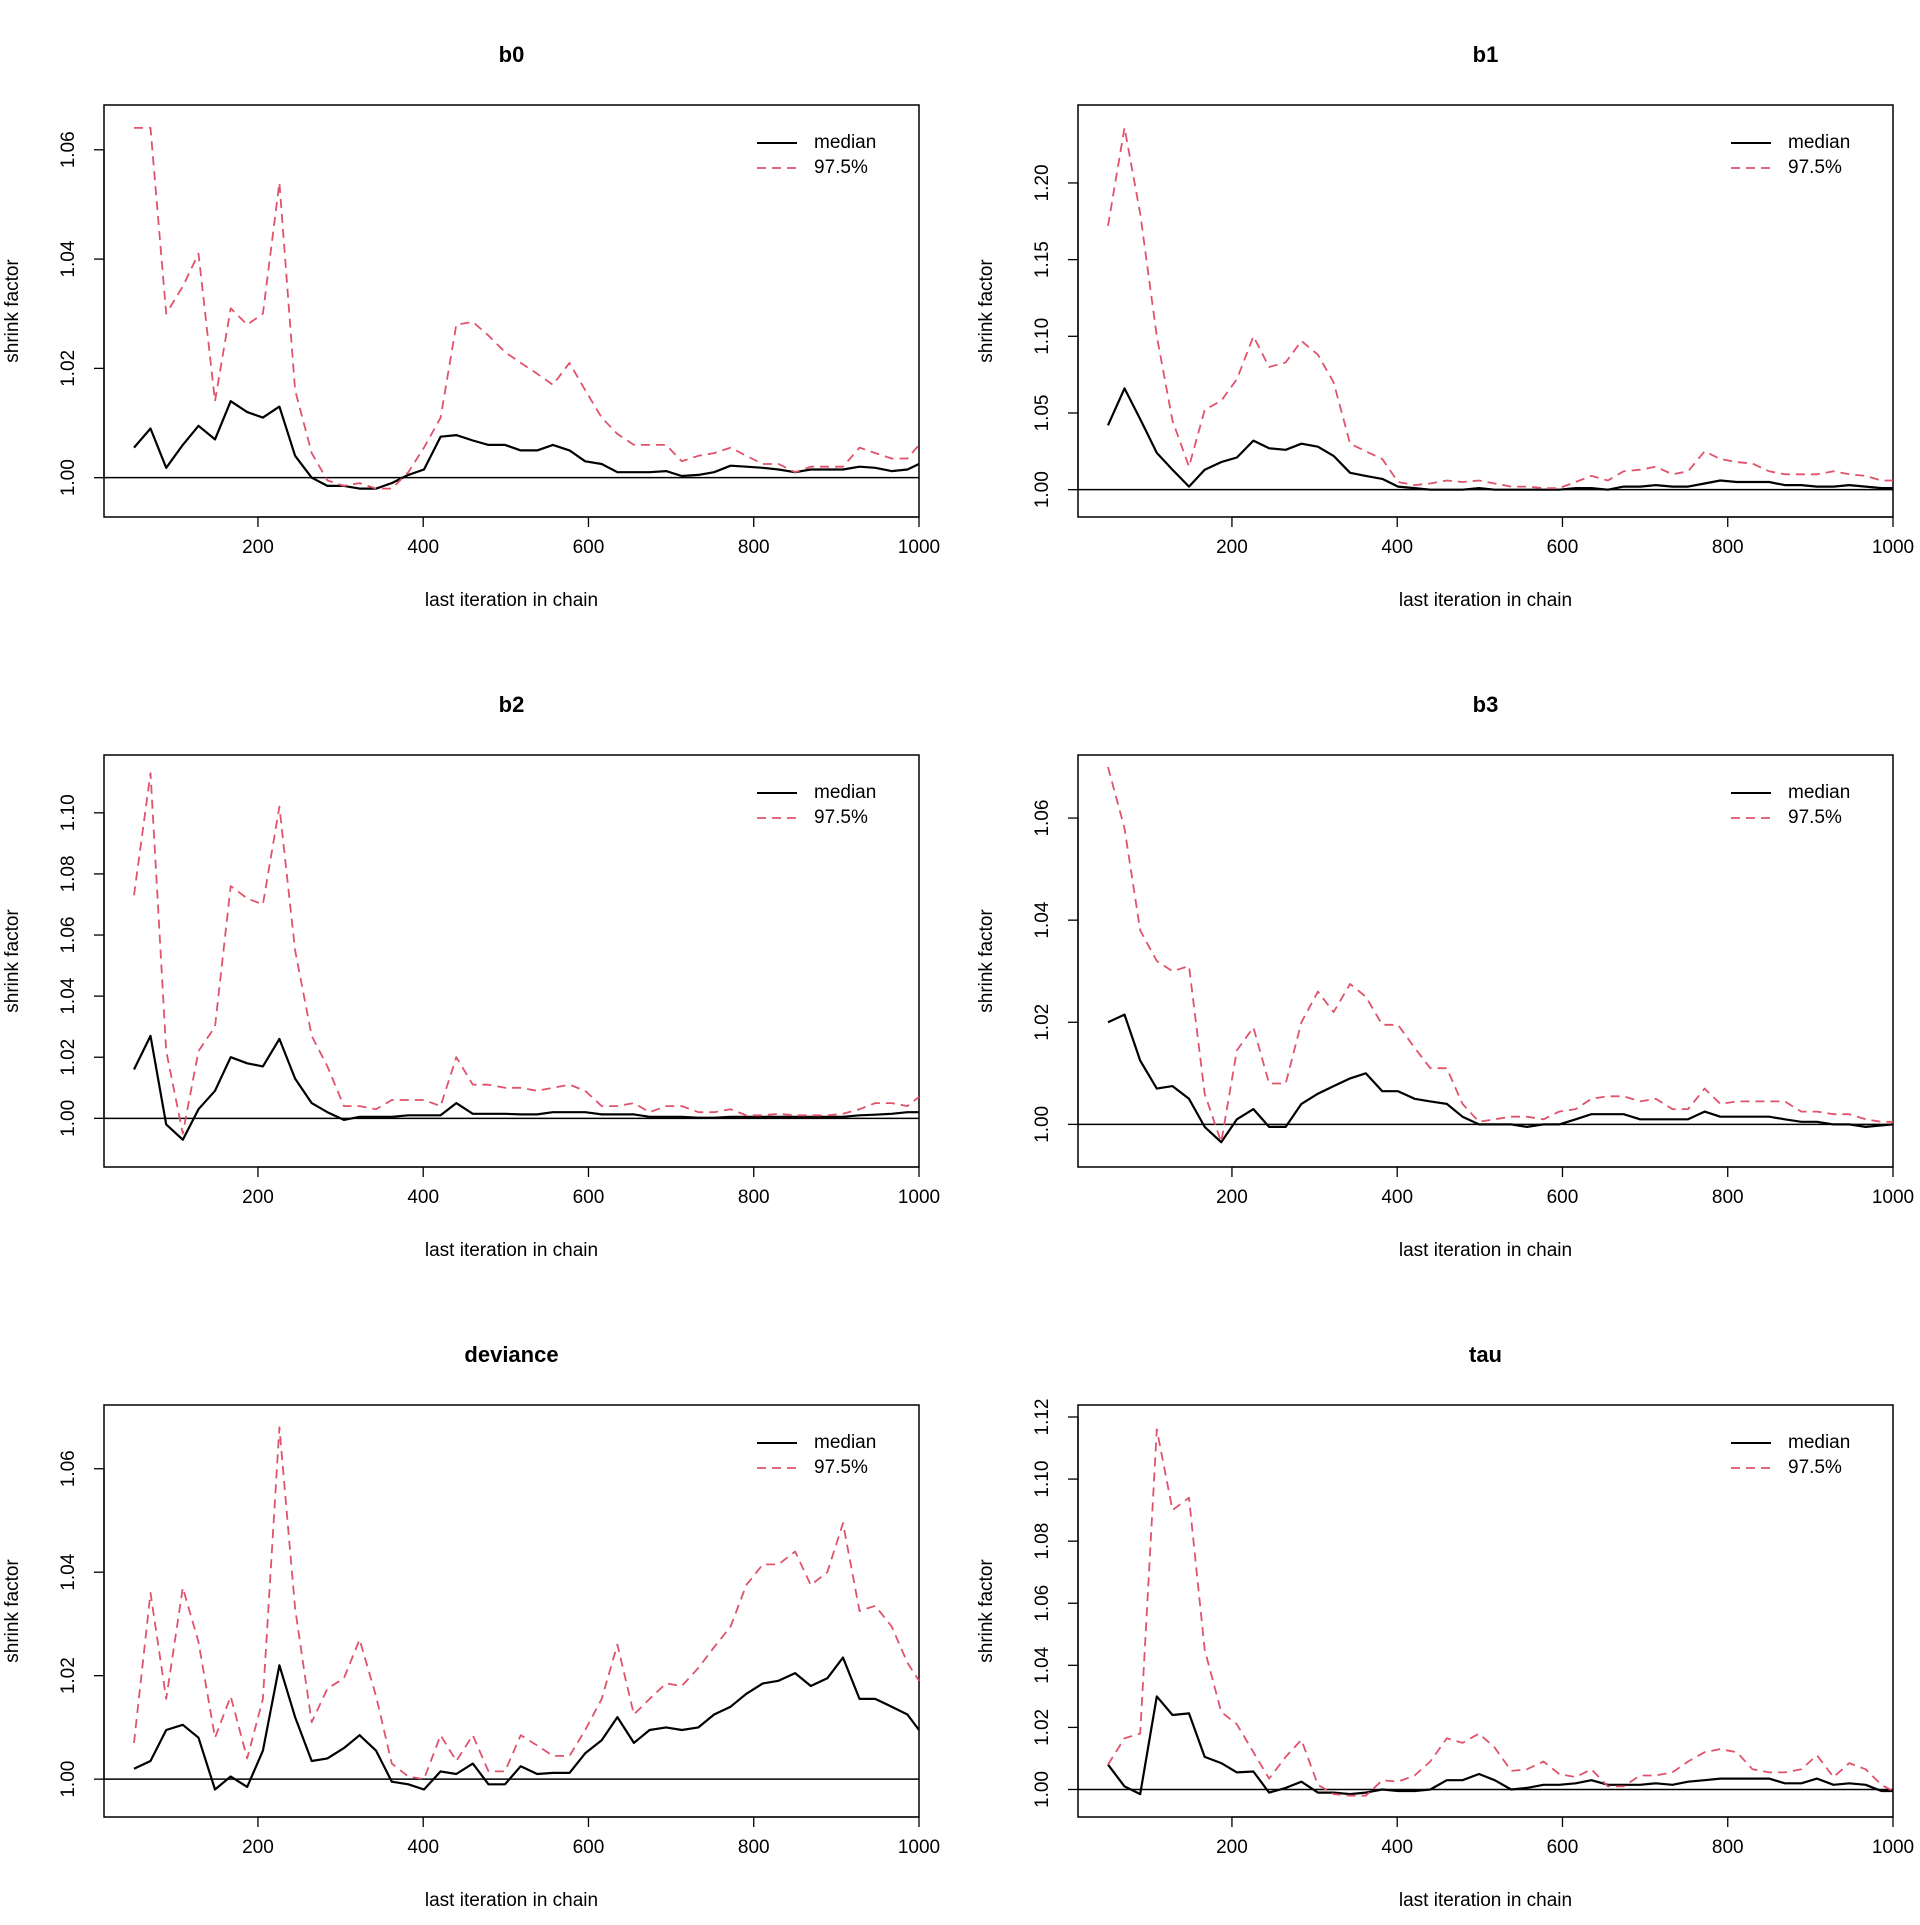  What do you see at coordinates (1485, 1354) in the screenshot?
I see `chart-title: tau` at bounding box center [1485, 1354].